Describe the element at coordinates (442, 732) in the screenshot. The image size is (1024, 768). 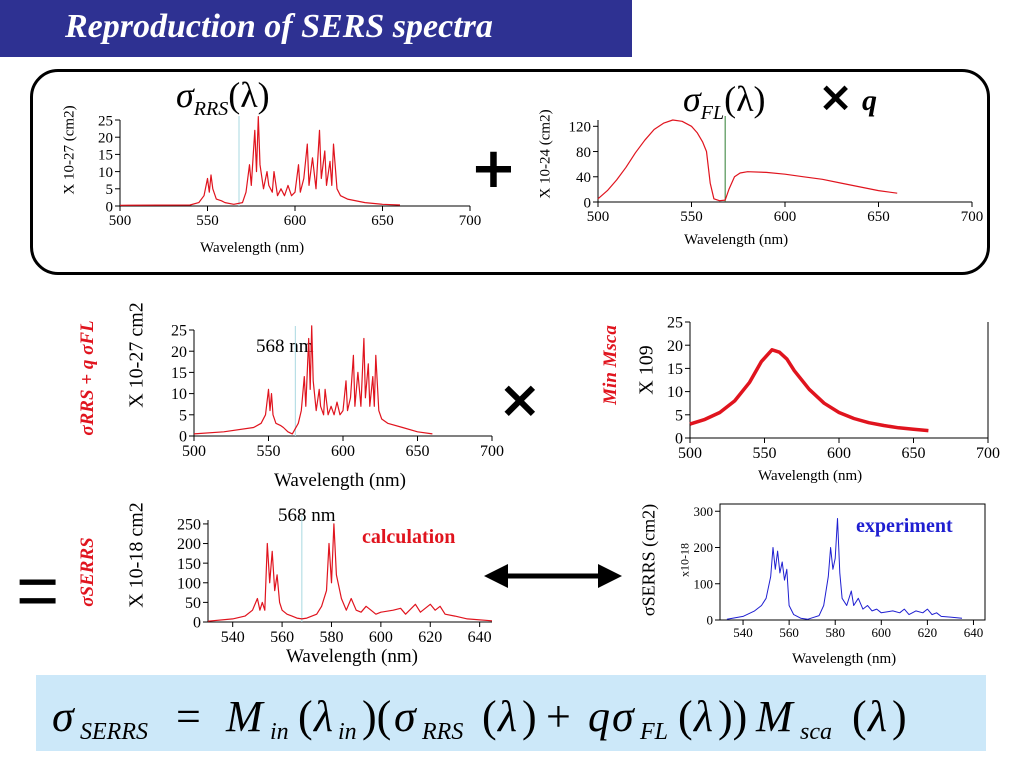
I see `formula-sub-rrs: RRS` at that location.